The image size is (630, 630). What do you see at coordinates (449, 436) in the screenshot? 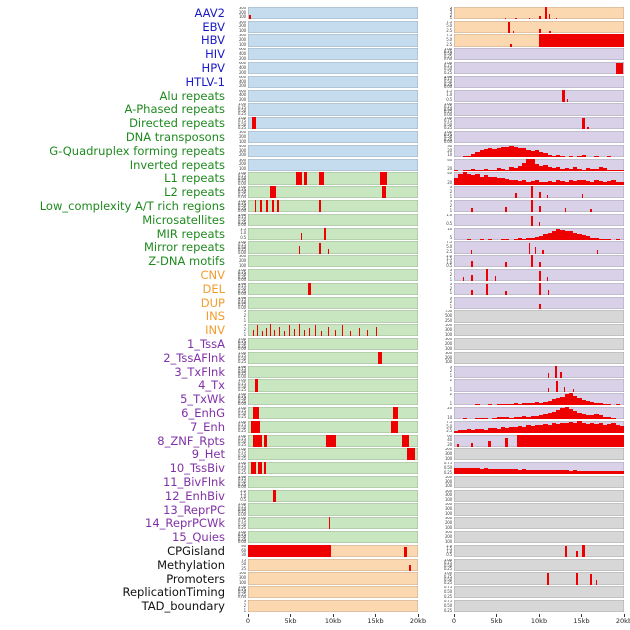
I see `y-tick-label: 60` at bounding box center [449, 436].